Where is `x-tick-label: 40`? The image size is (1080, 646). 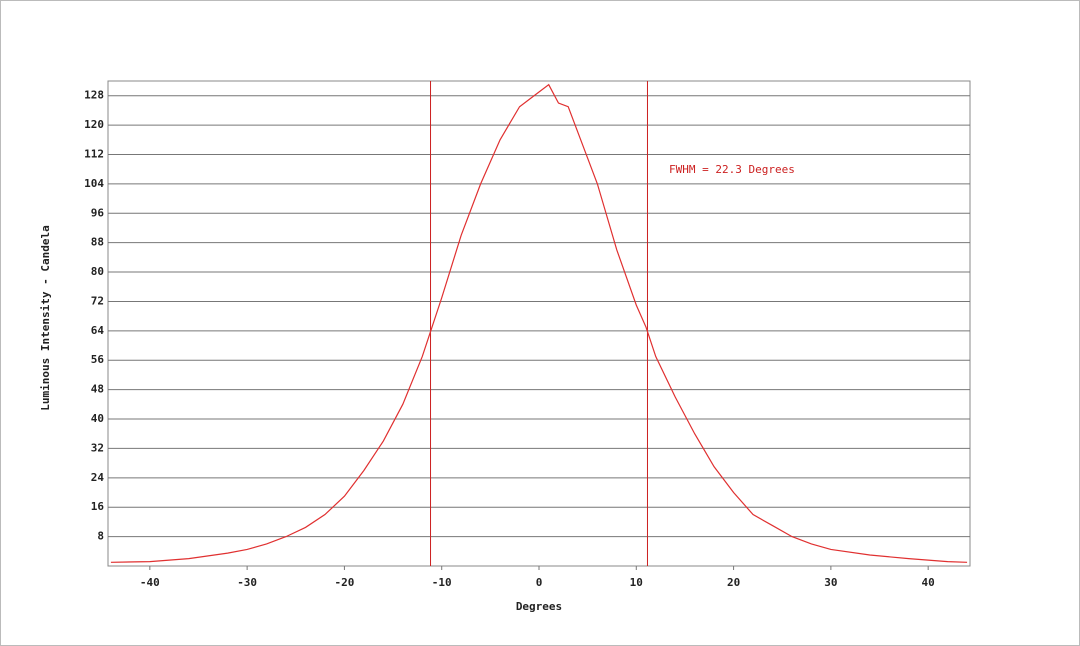 x-tick-label: 40 is located at coordinates (928, 582).